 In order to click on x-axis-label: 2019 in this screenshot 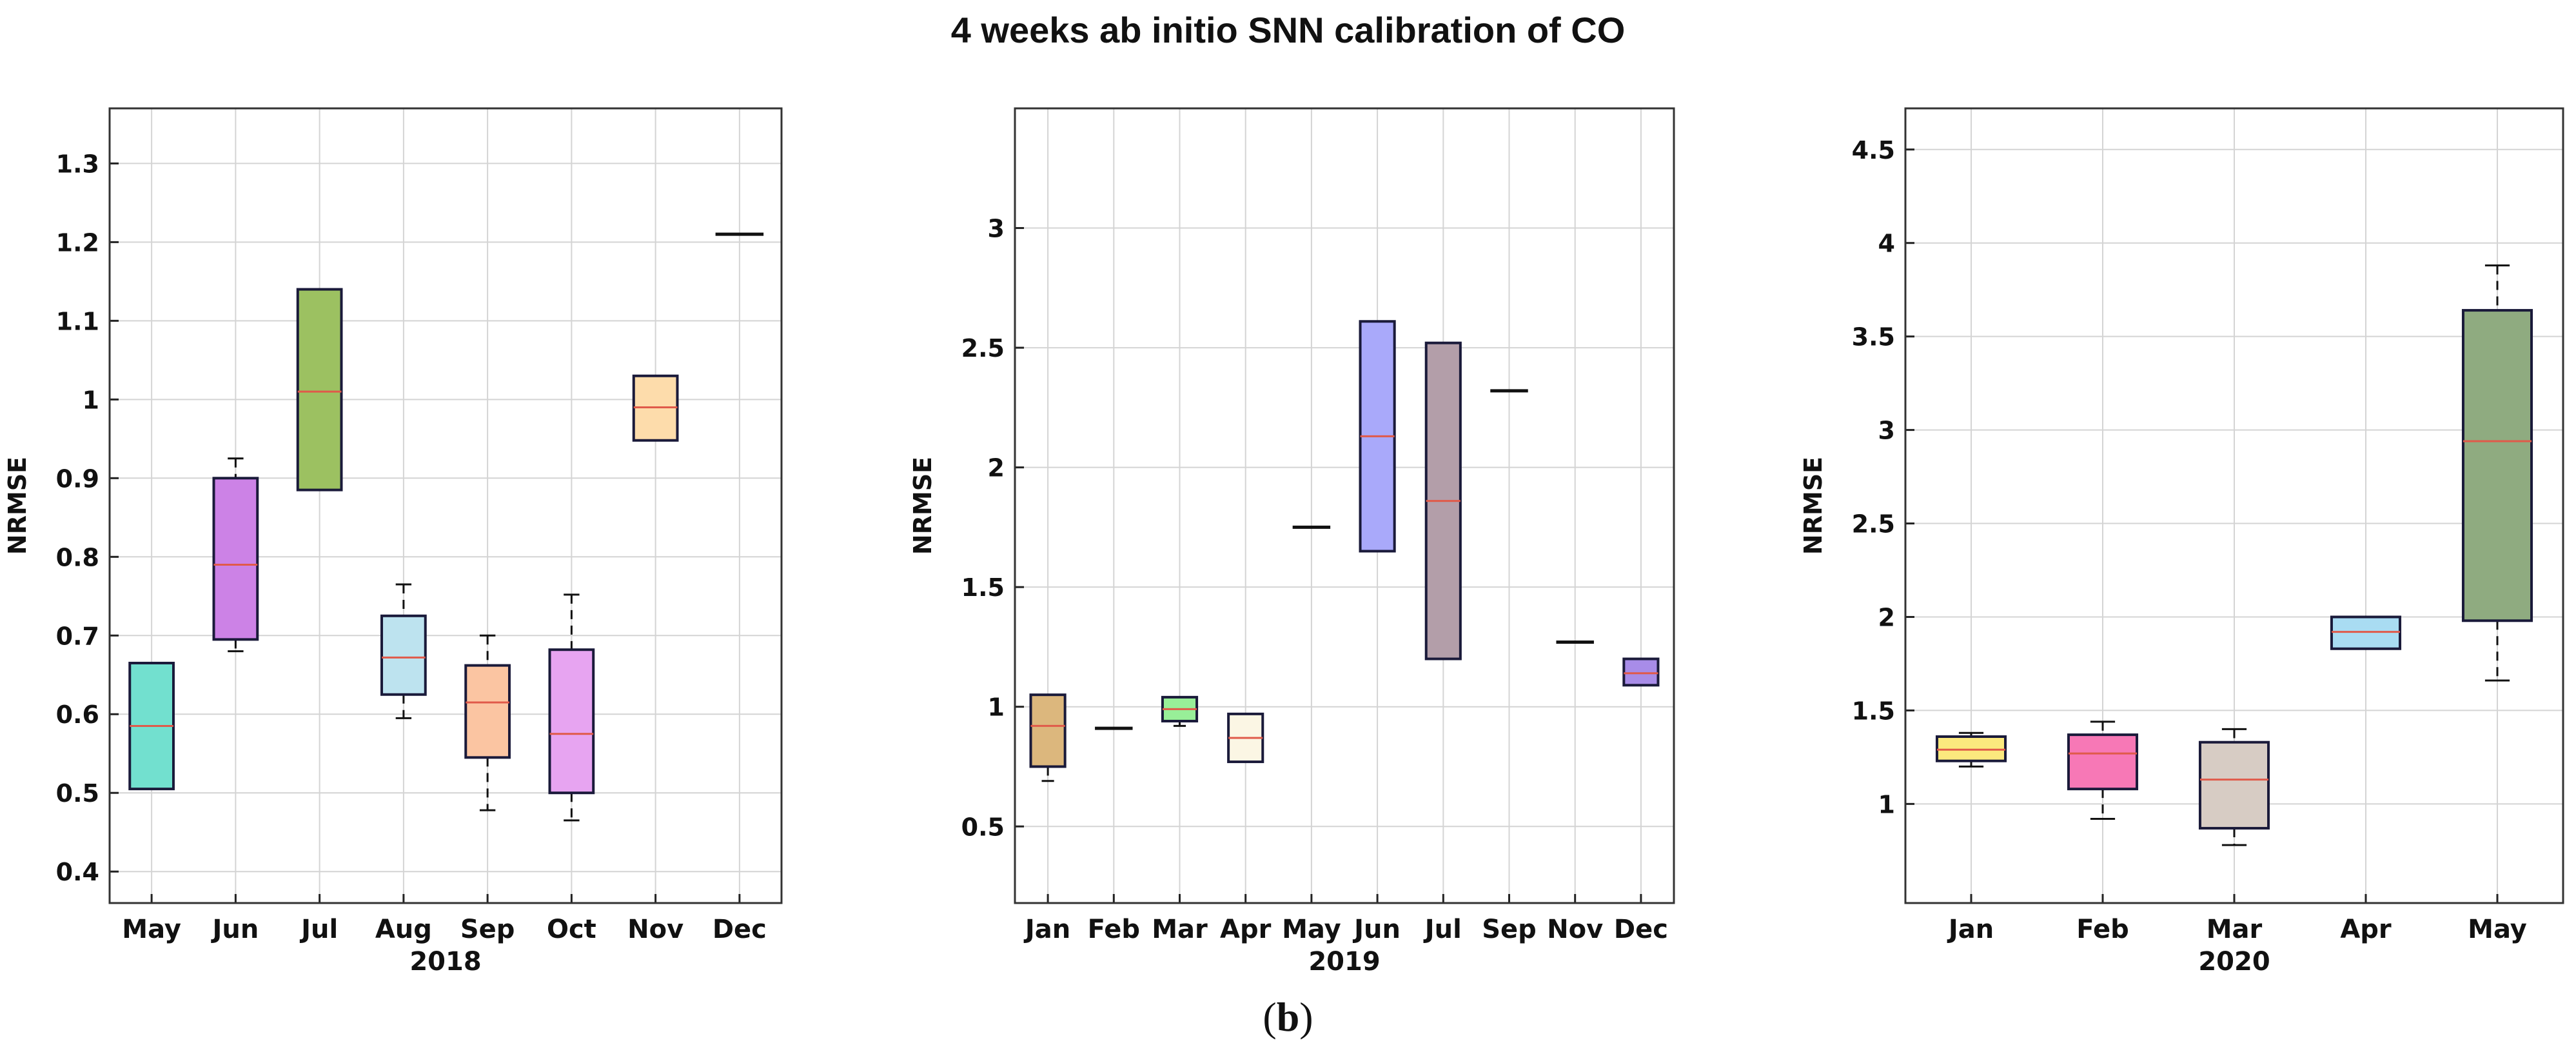, I will do `click(1344, 962)`.